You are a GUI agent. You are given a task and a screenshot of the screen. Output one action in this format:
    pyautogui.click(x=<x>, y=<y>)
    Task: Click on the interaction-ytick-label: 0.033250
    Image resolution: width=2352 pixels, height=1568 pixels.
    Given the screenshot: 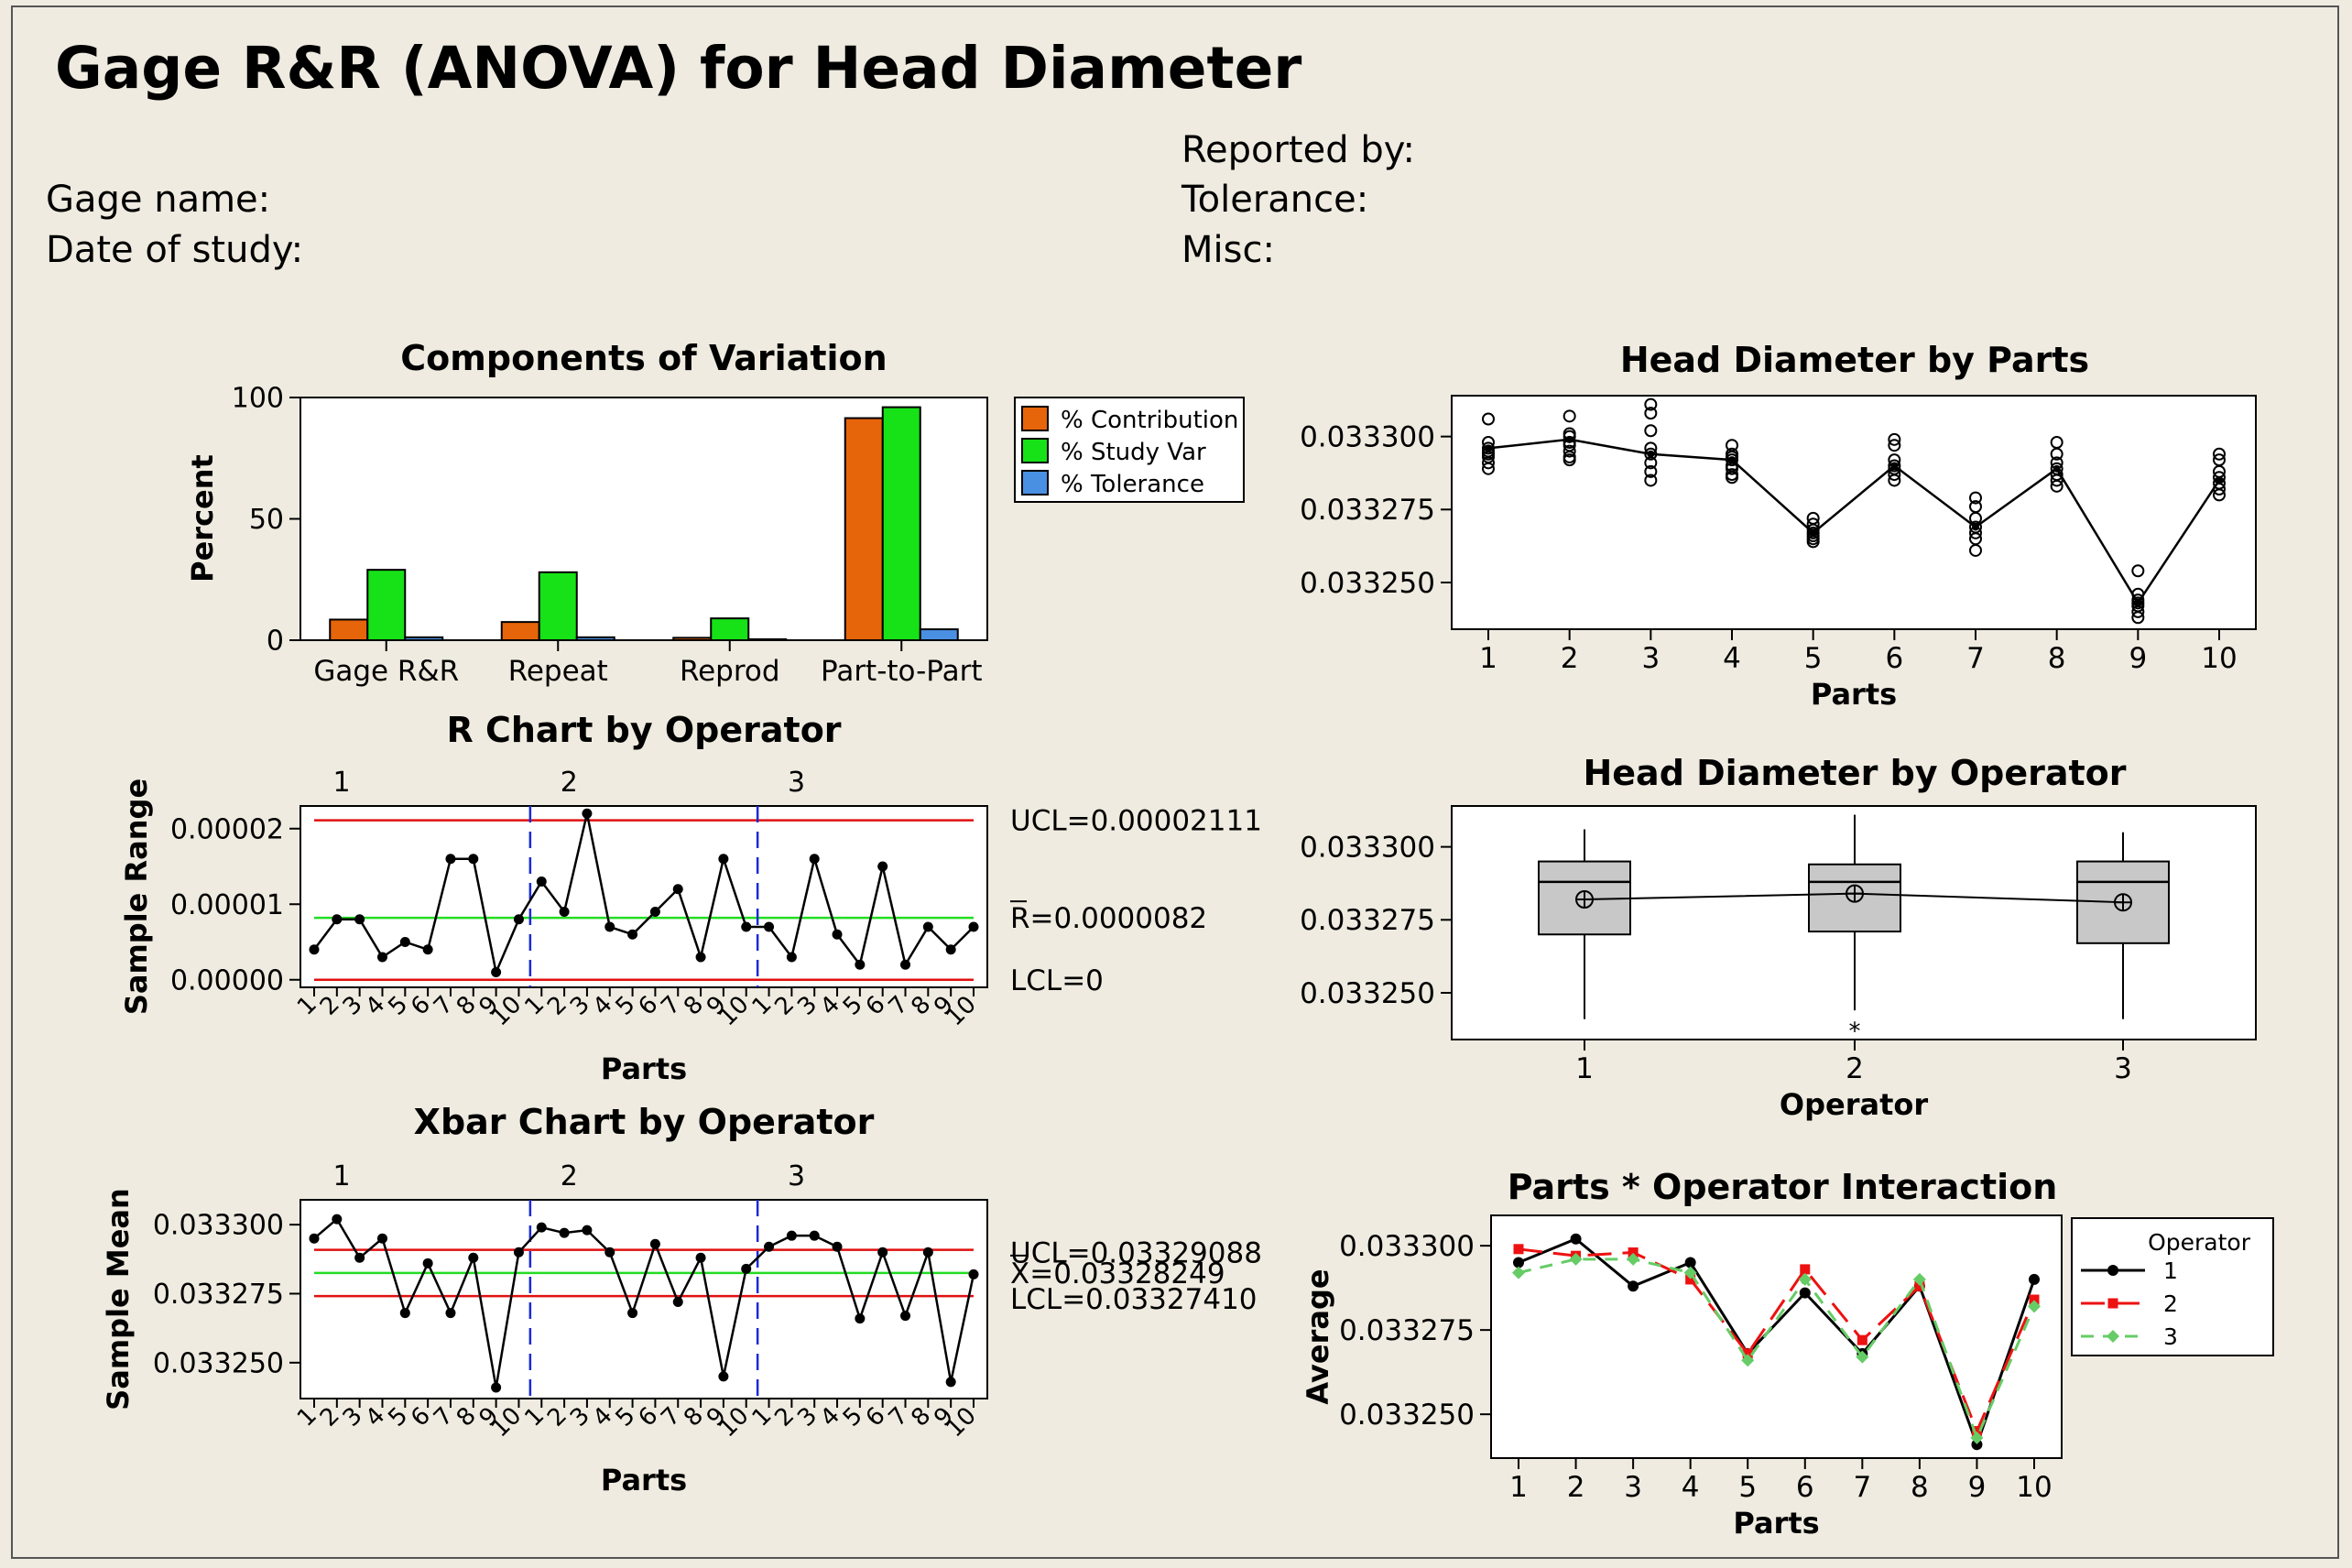 What is the action you would take?
    pyautogui.click(x=1407, y=1415)
    